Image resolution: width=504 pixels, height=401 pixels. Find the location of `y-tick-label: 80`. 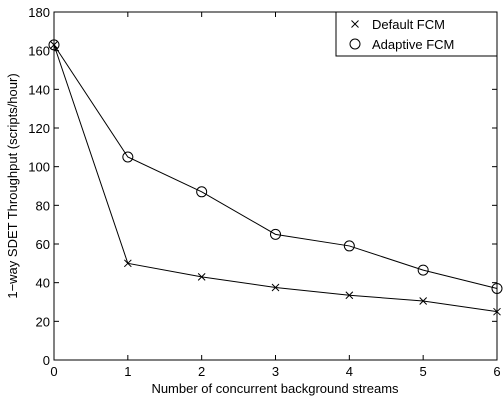

y-tick-label: 80 is located at coordinates (43, 205).